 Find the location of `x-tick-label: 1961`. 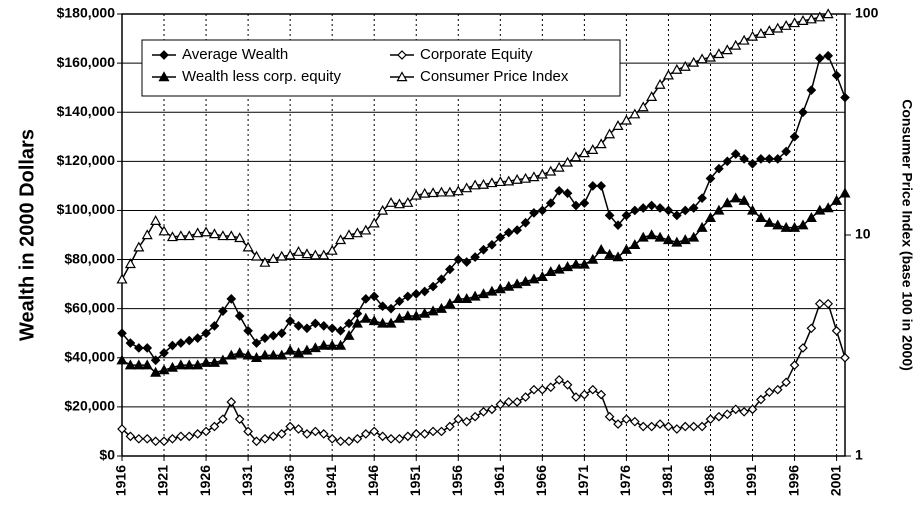

x-tick-label: 1961 is located at coordinates (499, 480).